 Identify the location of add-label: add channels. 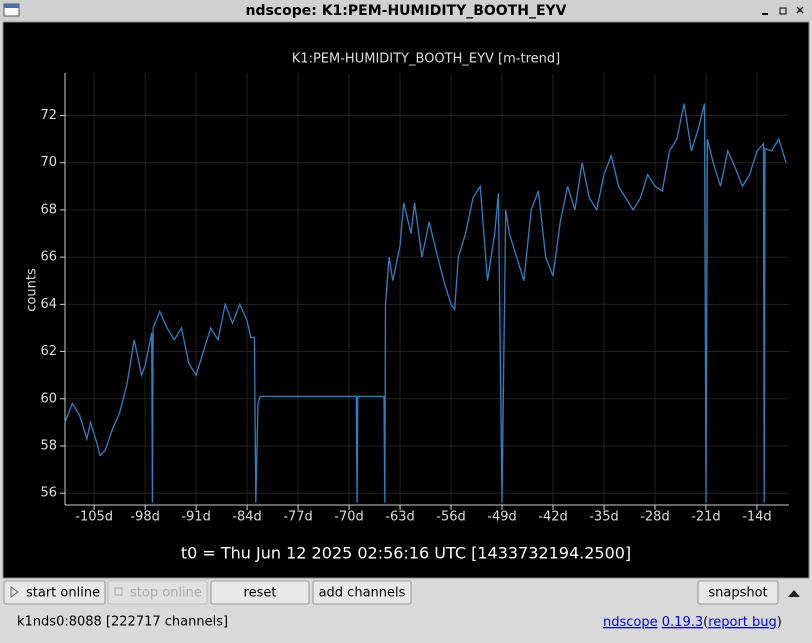
(362, 593).